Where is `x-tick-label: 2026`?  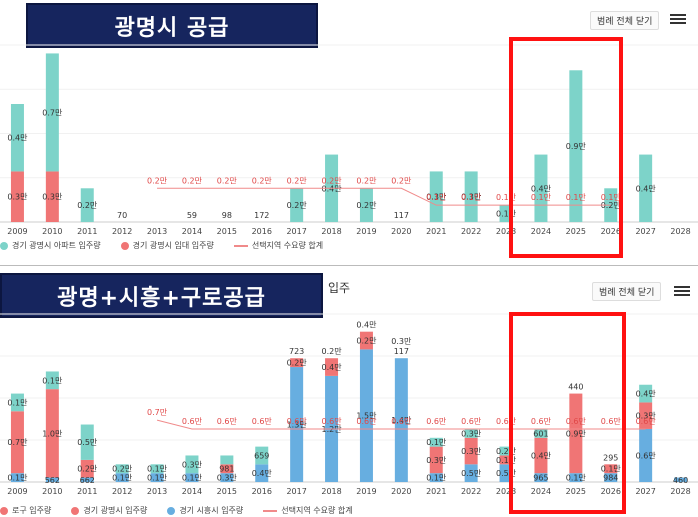 x-tick-label: 2026 is located at coordinates (611, 231).